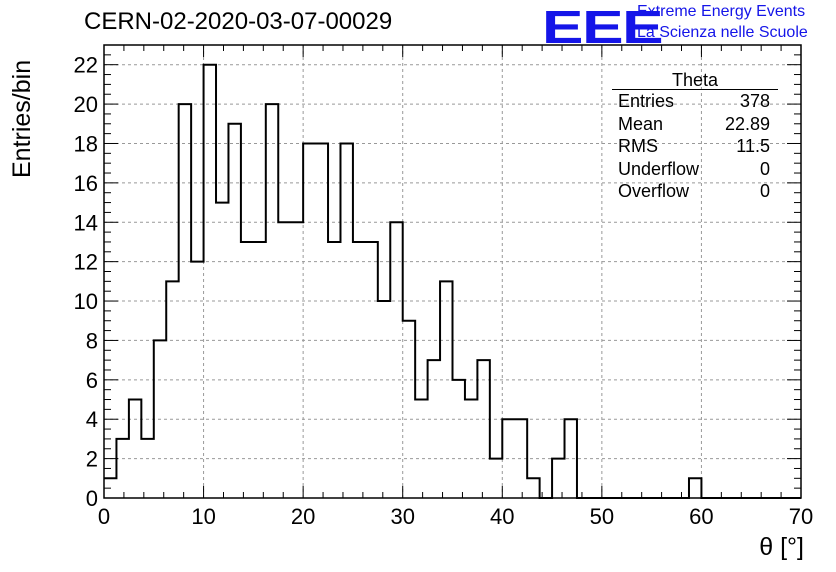  I want to click on stats-value: 11.5, so click(753, 146).